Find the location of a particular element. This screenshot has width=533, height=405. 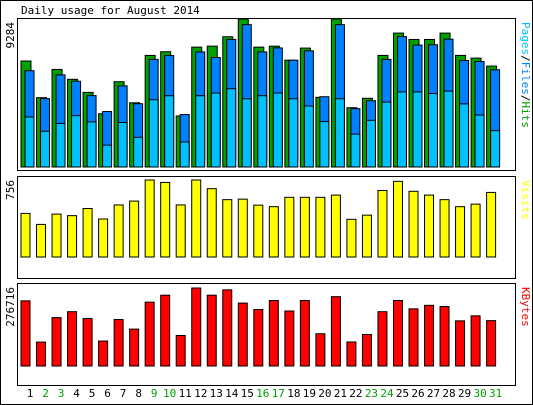

day-label: 22 is located at coordinates (355, 393).